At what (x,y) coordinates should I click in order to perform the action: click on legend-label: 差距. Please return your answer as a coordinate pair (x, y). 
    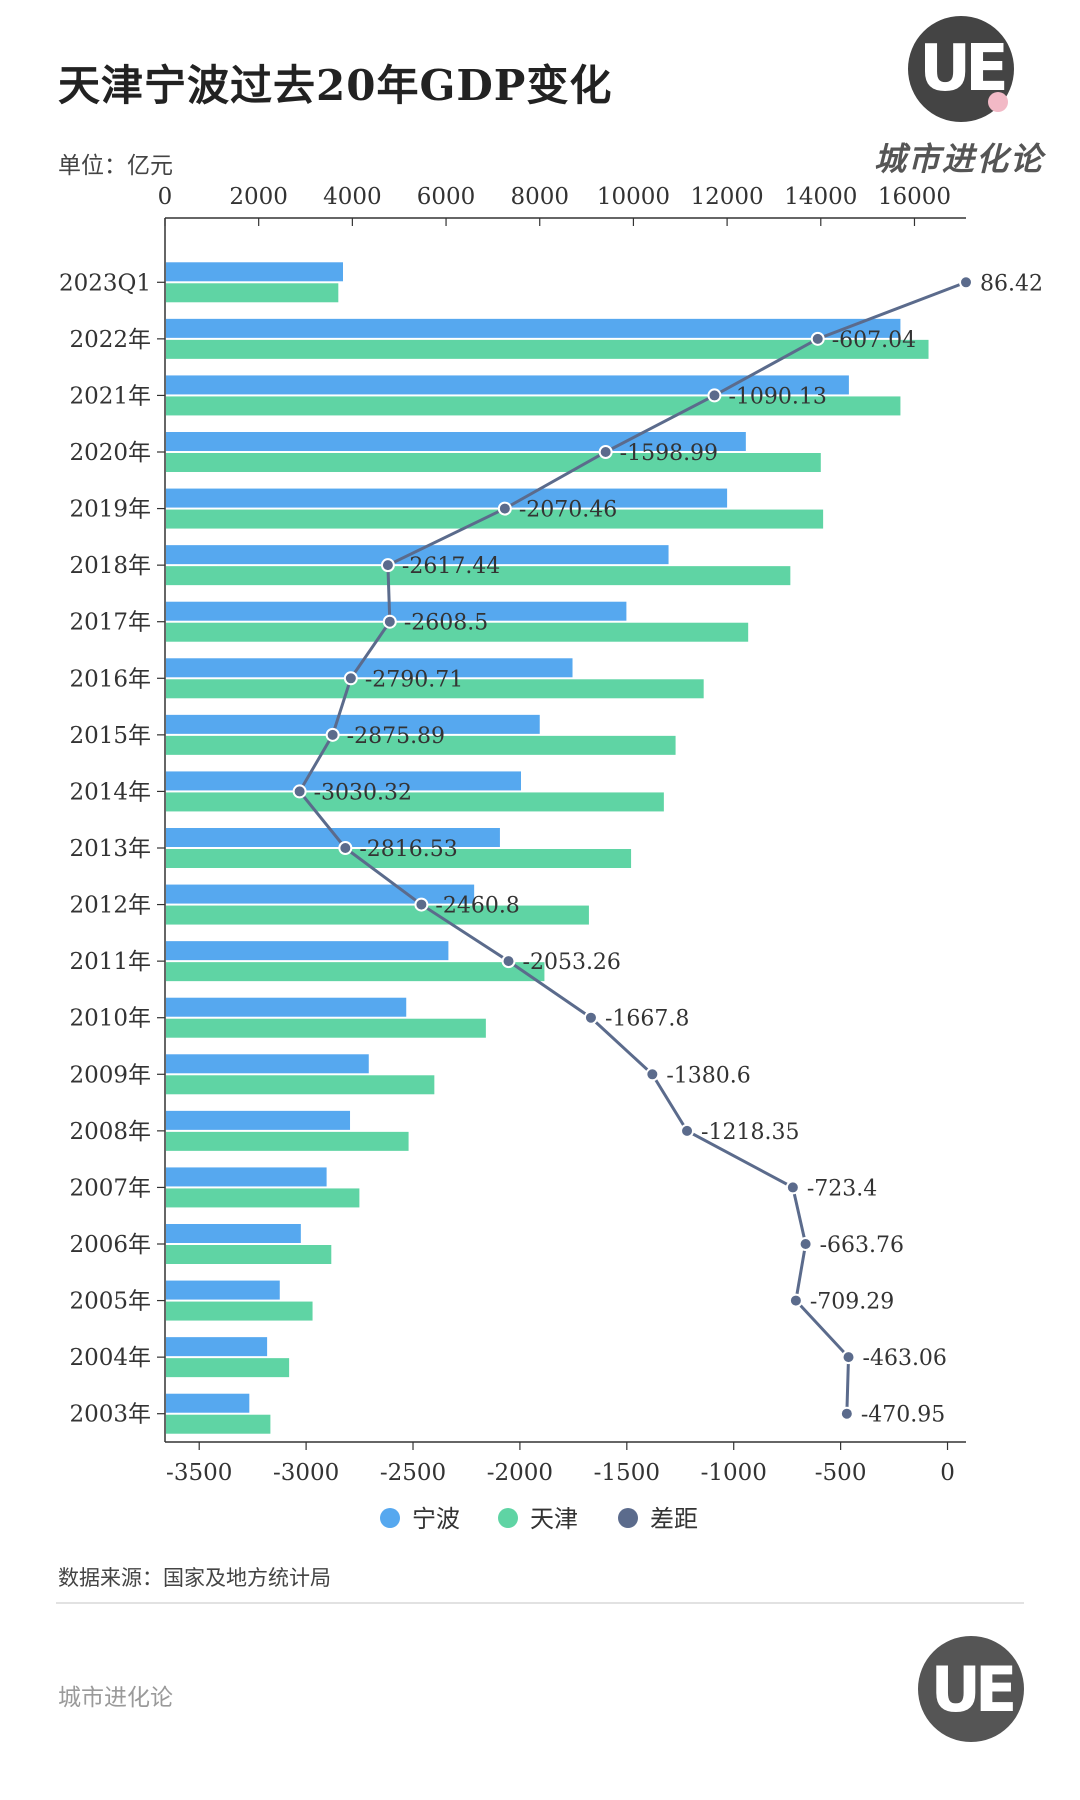
    Looking at the image, I should click on (674, 1519).